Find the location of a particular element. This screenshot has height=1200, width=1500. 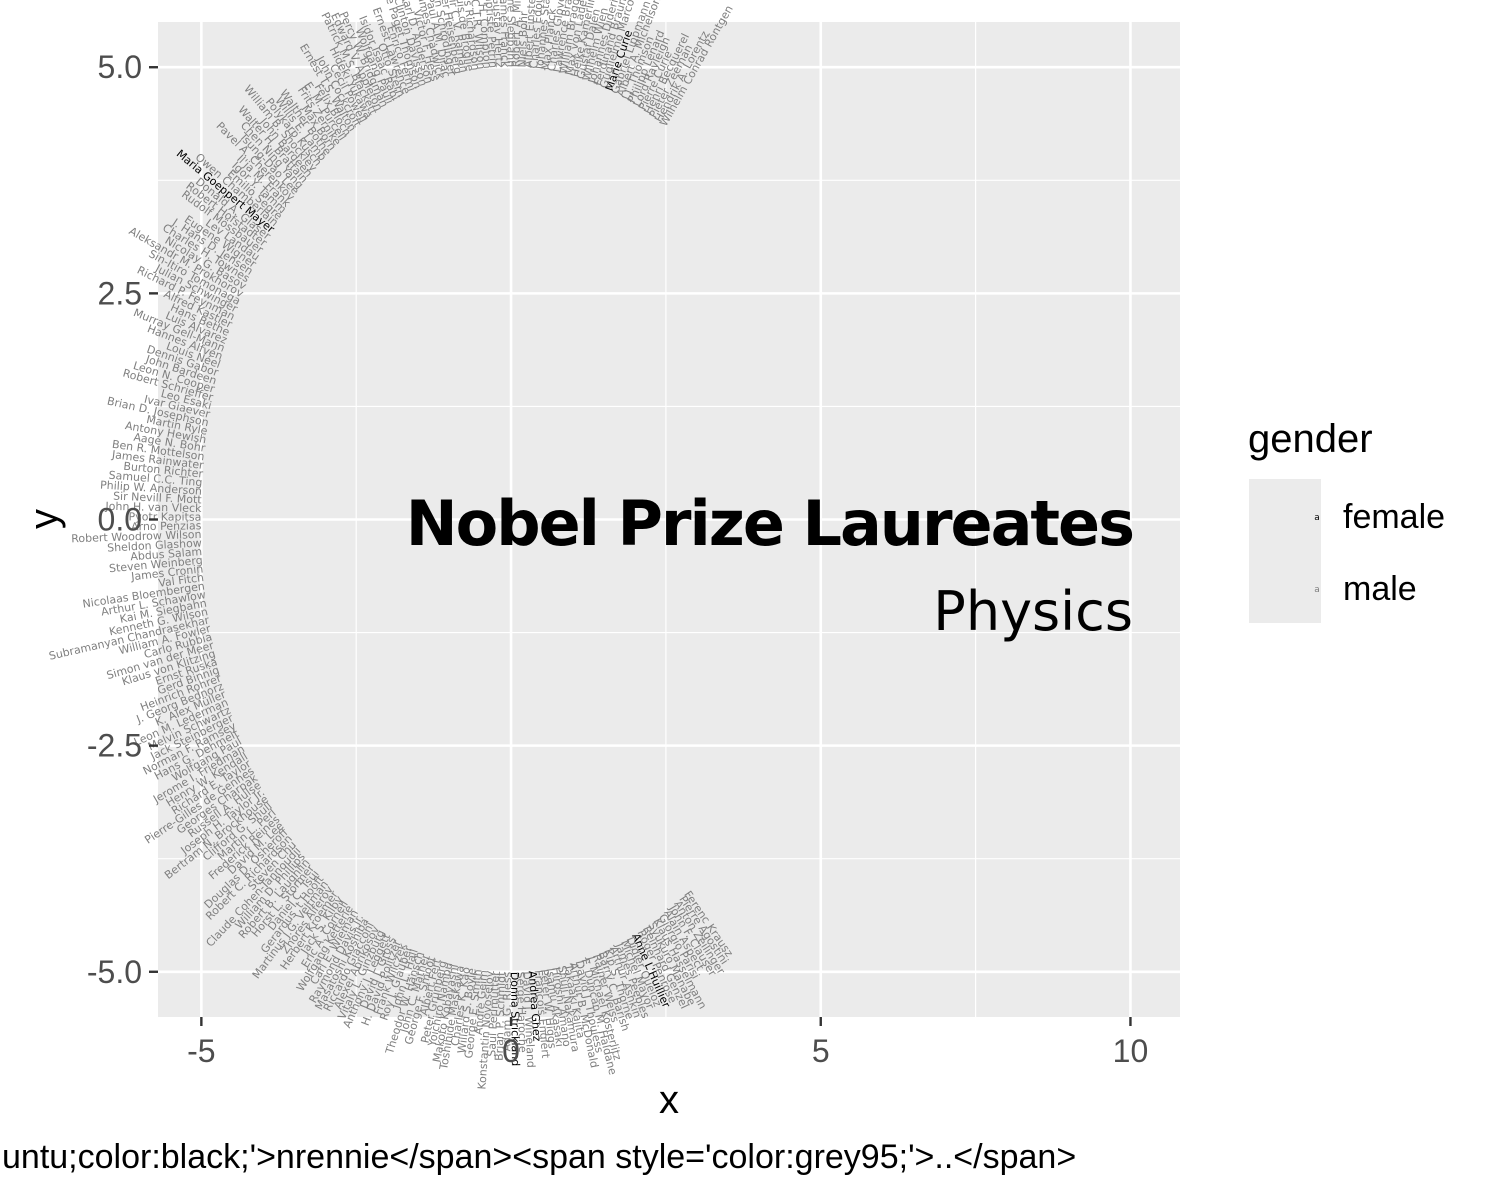

y-tick-label: 5.0 is located at coordinates (120, 67).